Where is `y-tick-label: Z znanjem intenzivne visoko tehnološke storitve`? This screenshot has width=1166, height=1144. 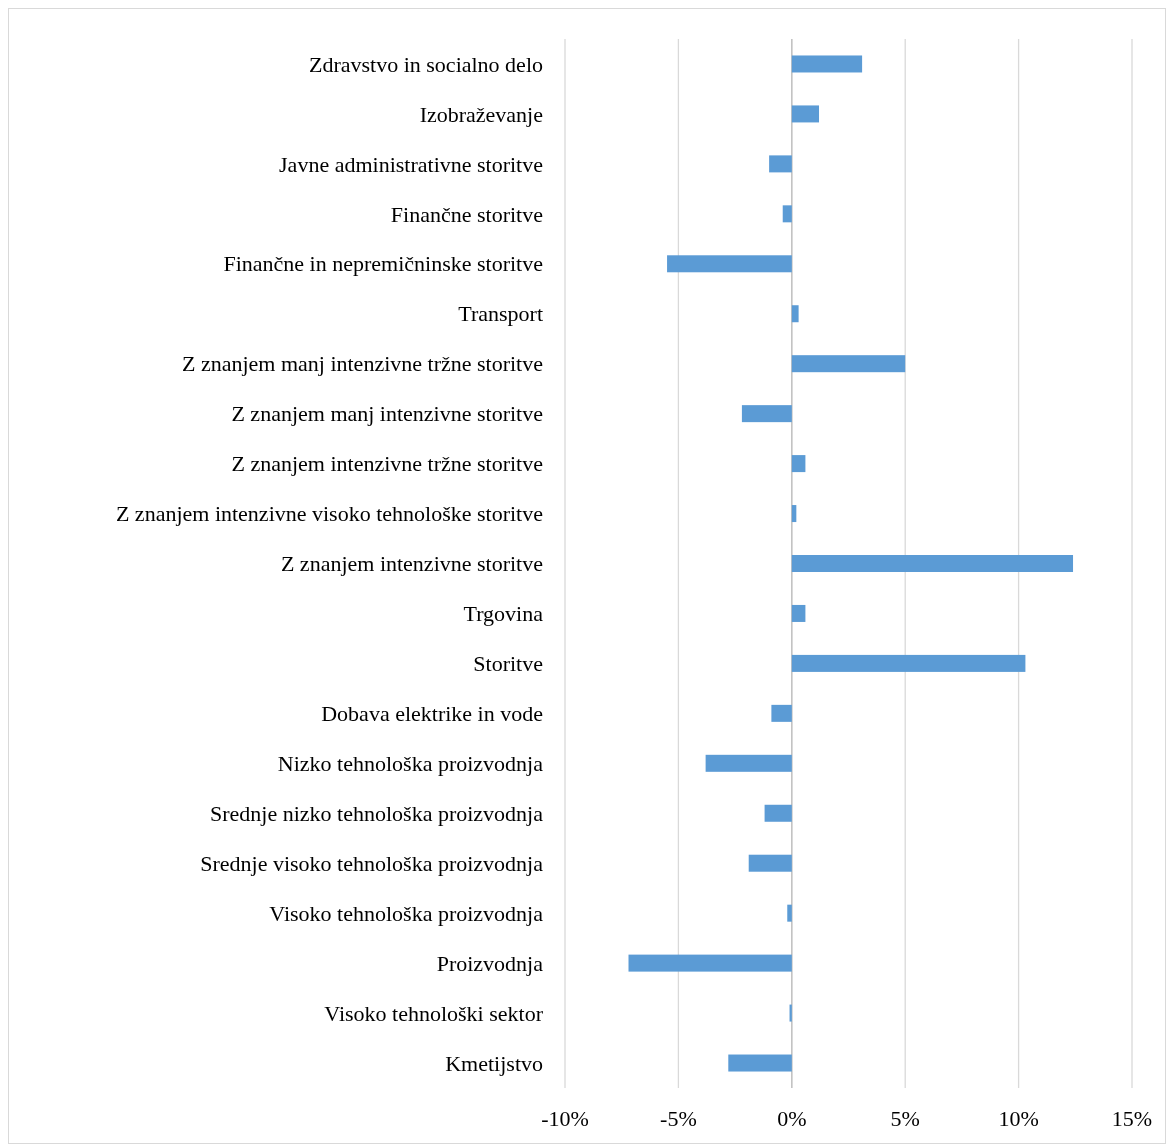 y-tick-label: Z znanjem intenzivne visoko tehnološke storitve is located at coordinates (329, 514).